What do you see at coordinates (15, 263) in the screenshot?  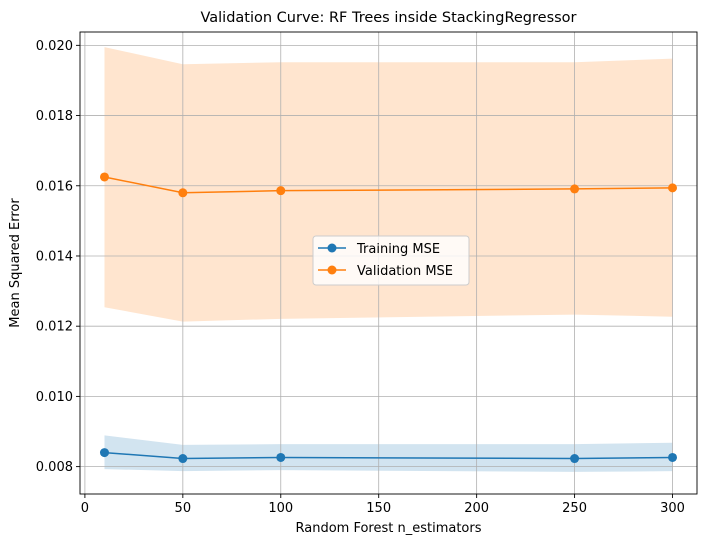 I see `y-axis-title: Mean Squared Error` at bounding box center [15, 263].